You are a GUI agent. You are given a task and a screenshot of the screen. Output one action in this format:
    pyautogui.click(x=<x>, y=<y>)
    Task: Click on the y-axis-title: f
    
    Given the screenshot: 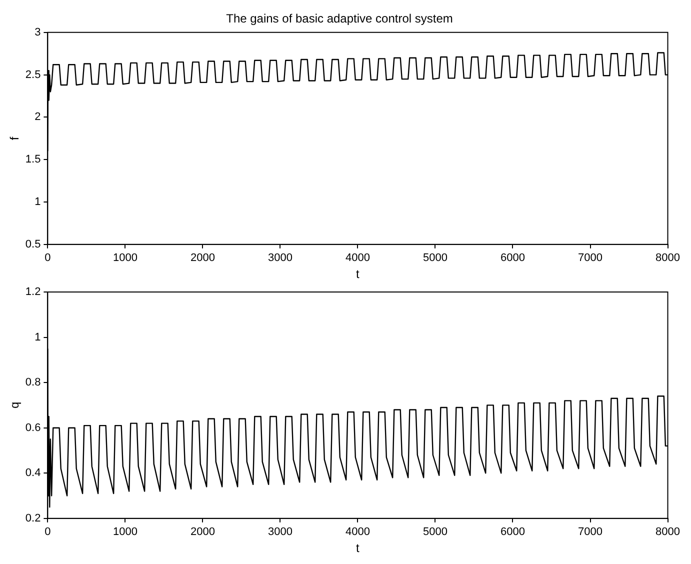 What is the action you would take?
    pyautogui.click(x=15, y=138)
    